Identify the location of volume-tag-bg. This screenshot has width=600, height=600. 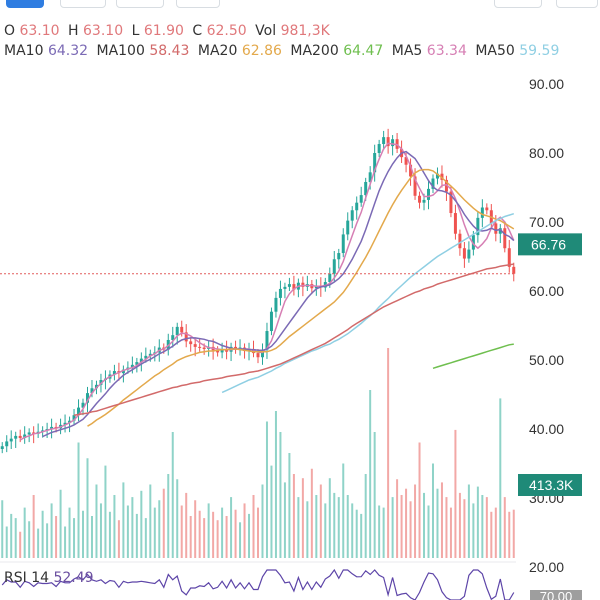
(550, 485).